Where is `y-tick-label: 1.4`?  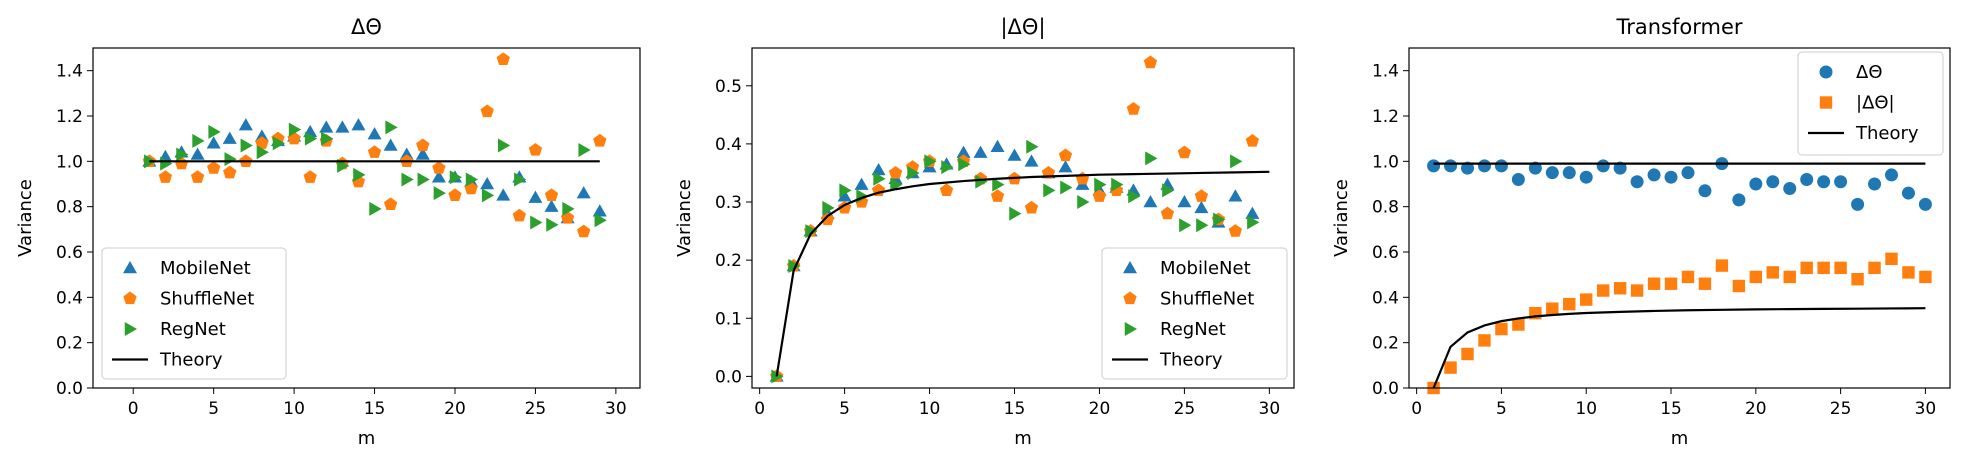
y-tick-label: 1.4 is located at coordinates (69, 72).